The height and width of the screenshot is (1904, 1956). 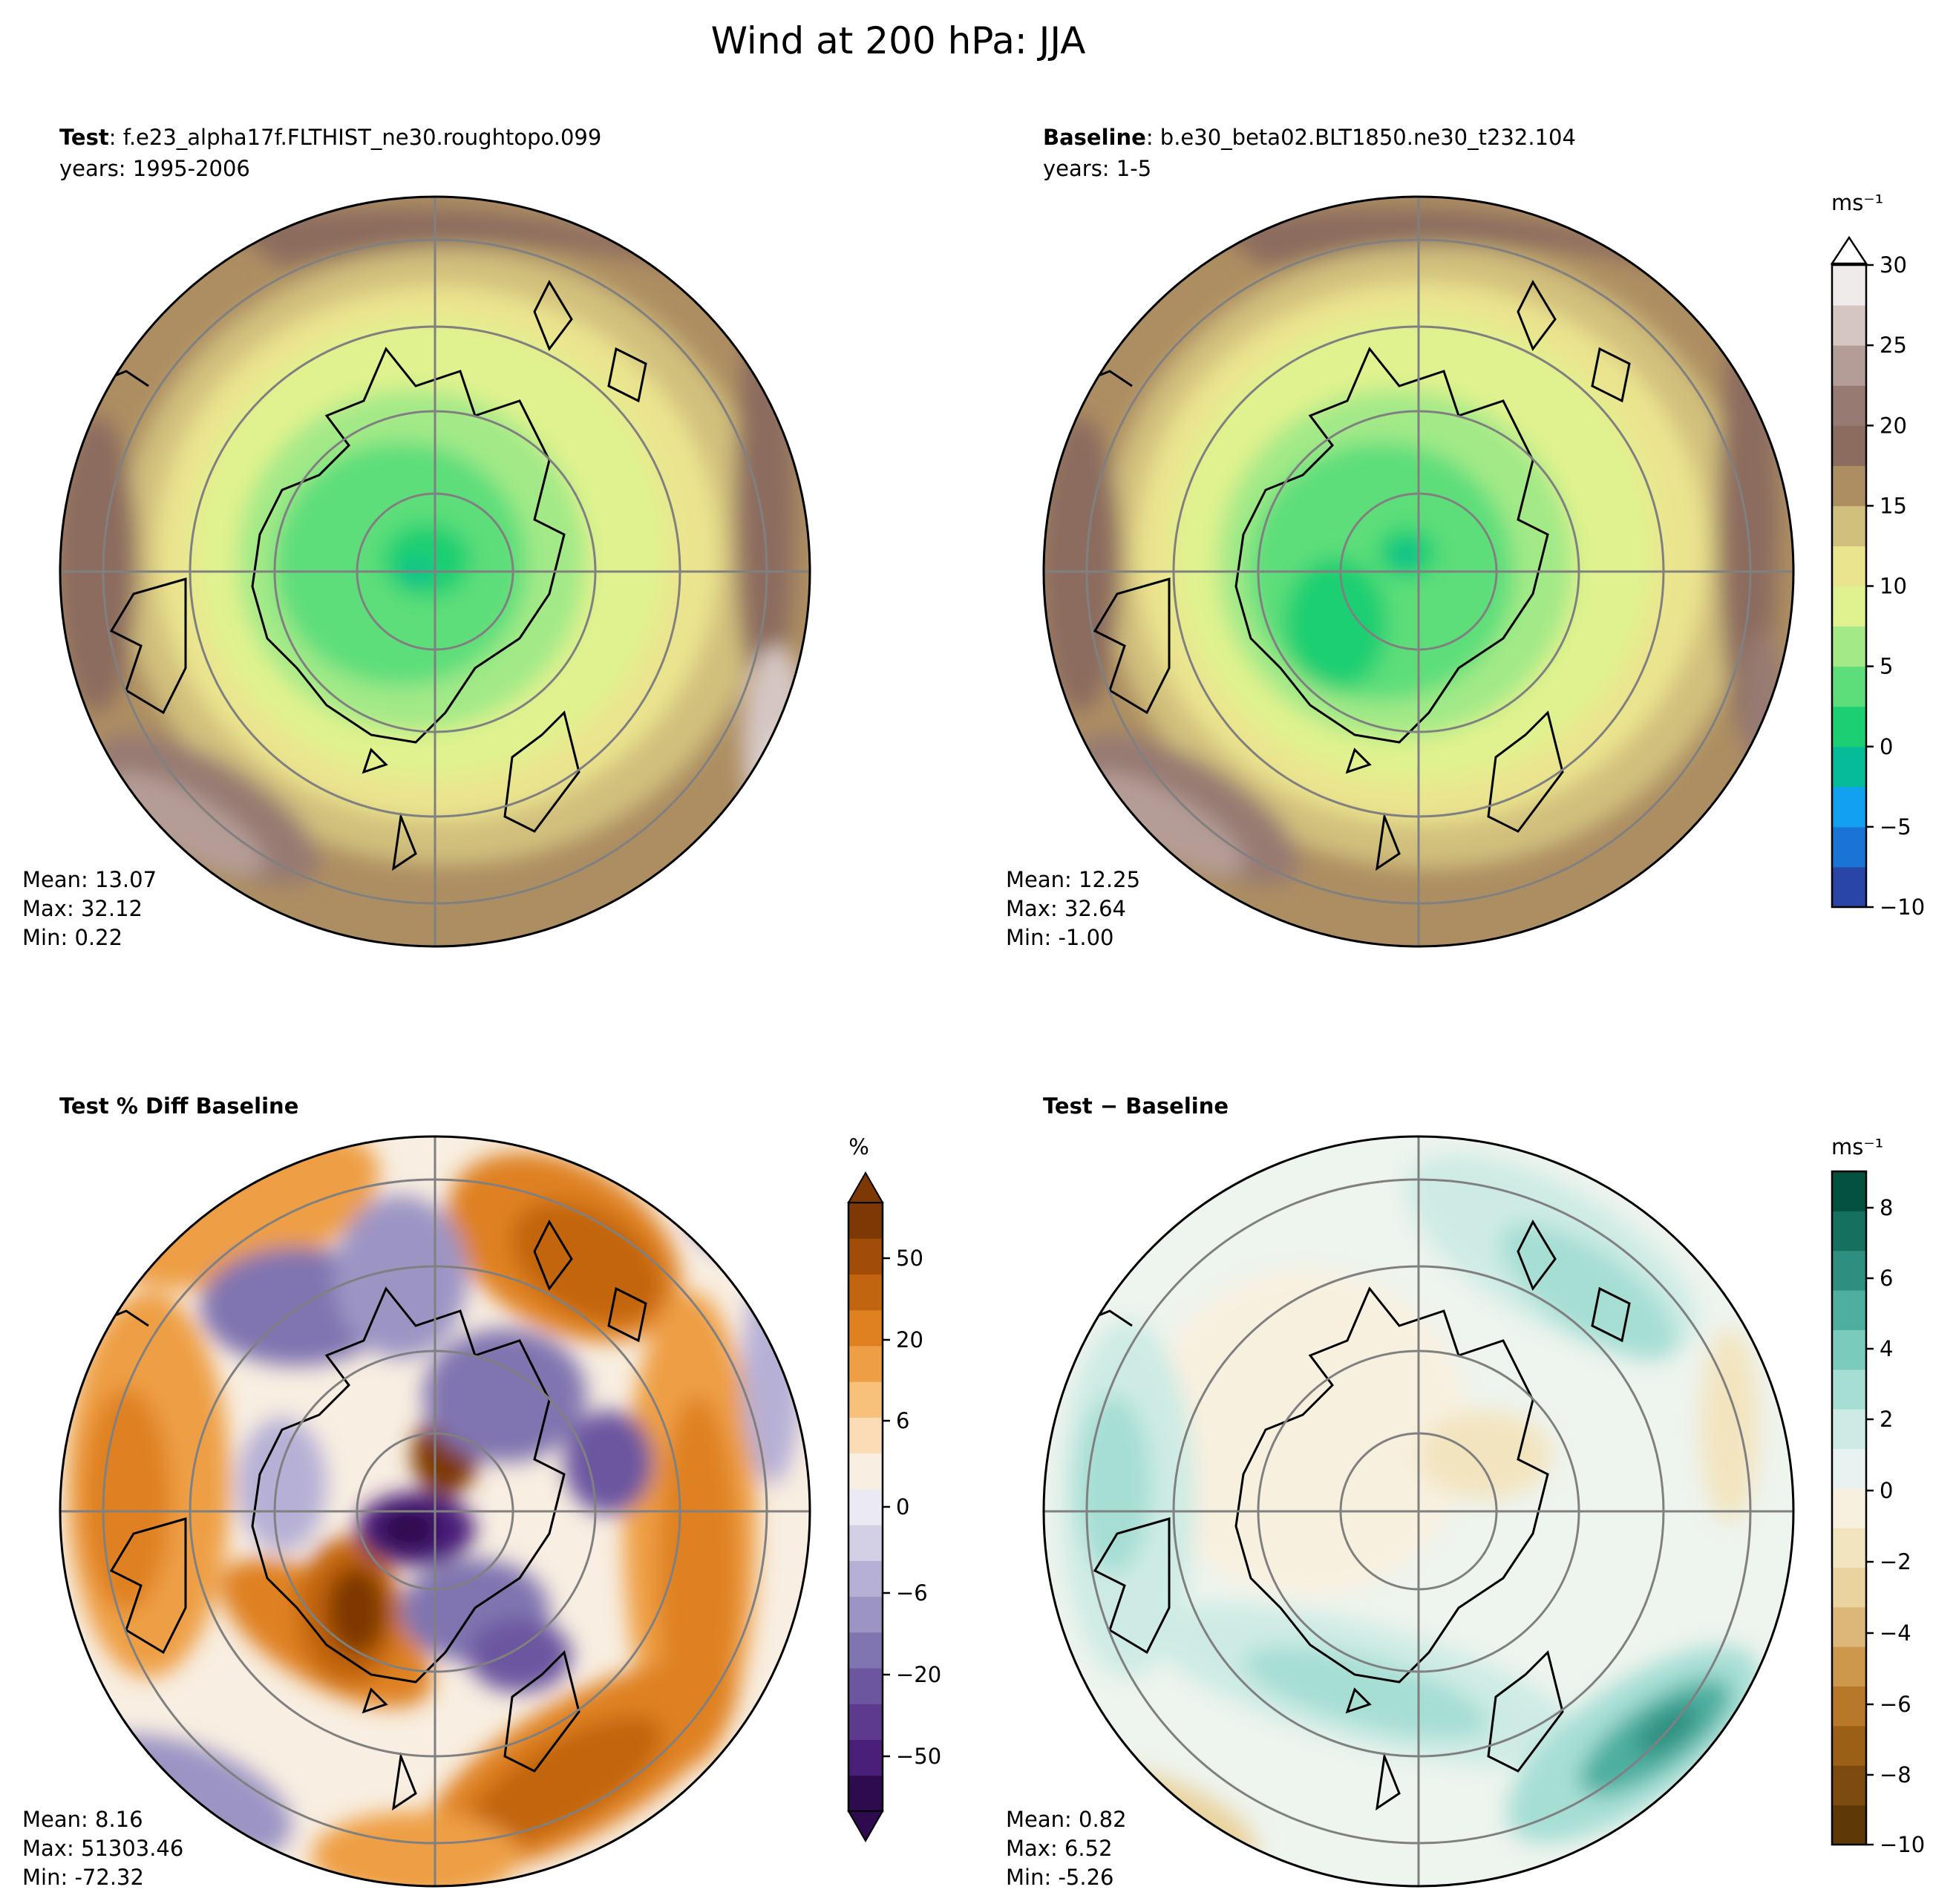 I want to click on stat-min: Min: -1.00, so click(x=1059, y=938).